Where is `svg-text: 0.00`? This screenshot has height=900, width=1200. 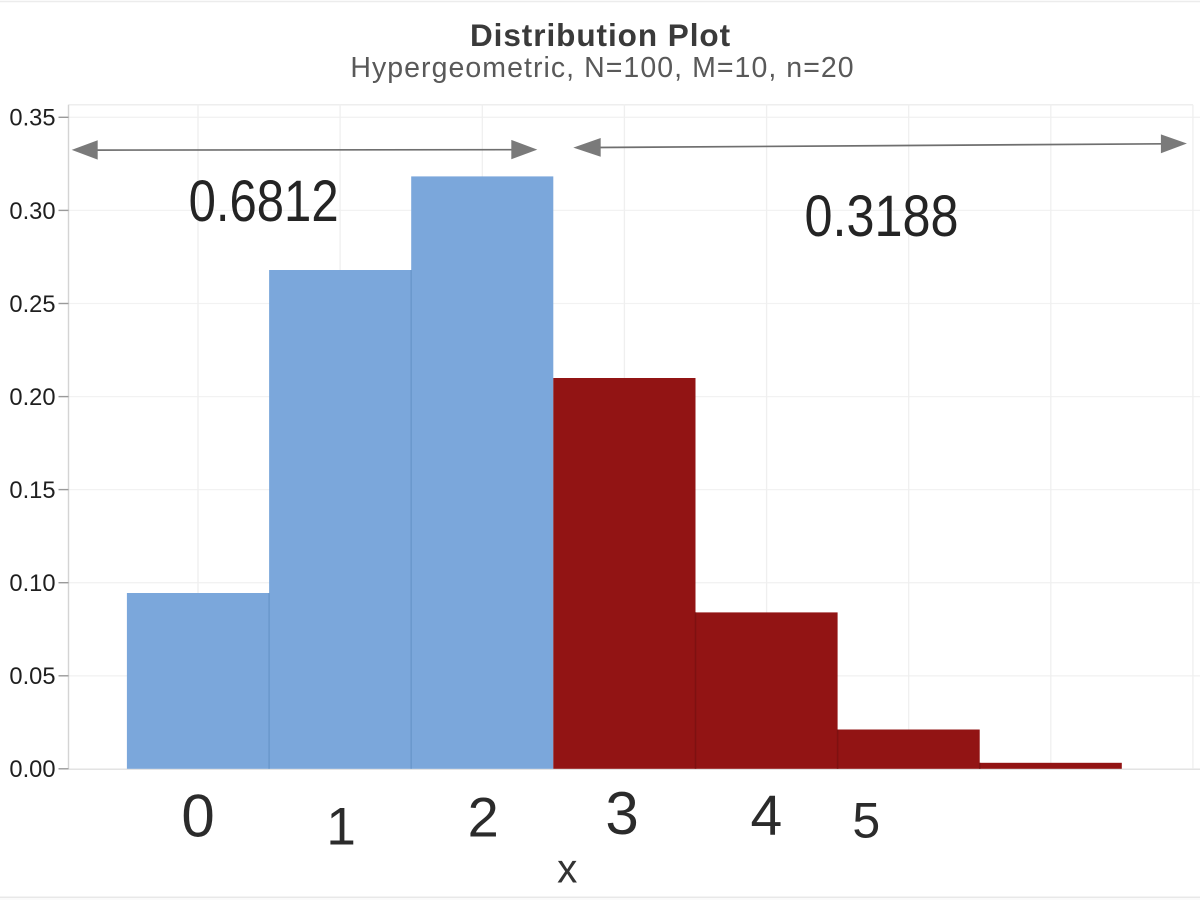
svg-text: 0.00 is located at coordinates (32, 770).